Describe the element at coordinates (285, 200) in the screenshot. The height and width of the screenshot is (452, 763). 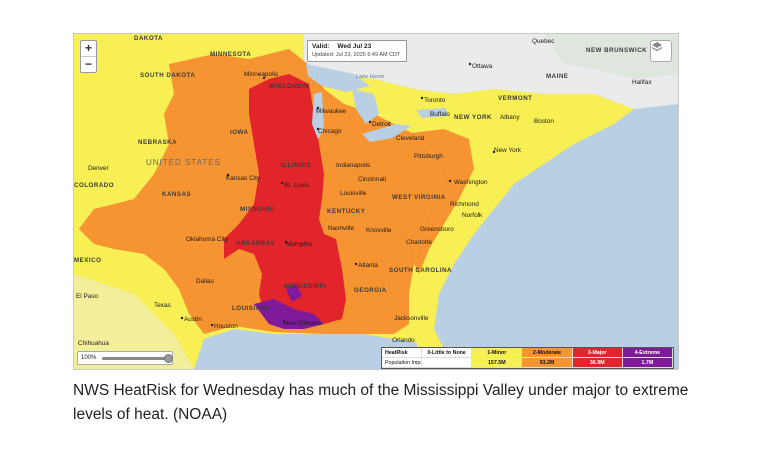
I see `heatrisk-major-zone` at that location.